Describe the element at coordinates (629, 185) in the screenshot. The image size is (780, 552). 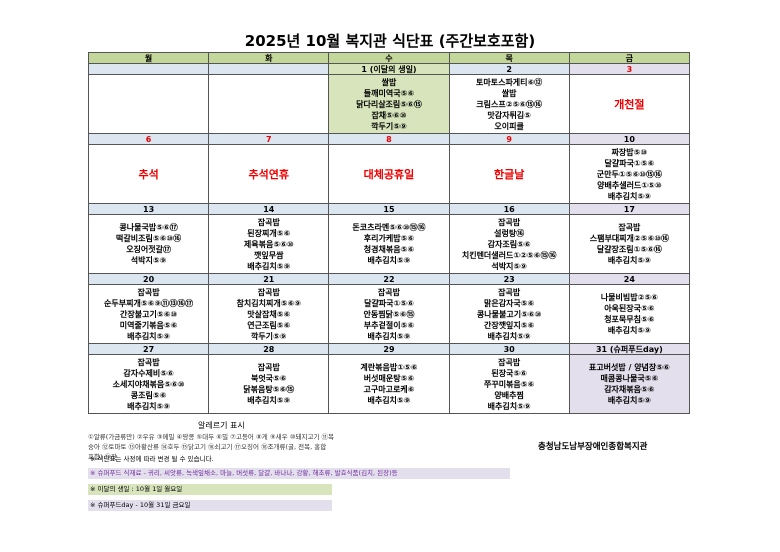
I see `menu-item: 양배추샐러드①⑤⑩` at that location.